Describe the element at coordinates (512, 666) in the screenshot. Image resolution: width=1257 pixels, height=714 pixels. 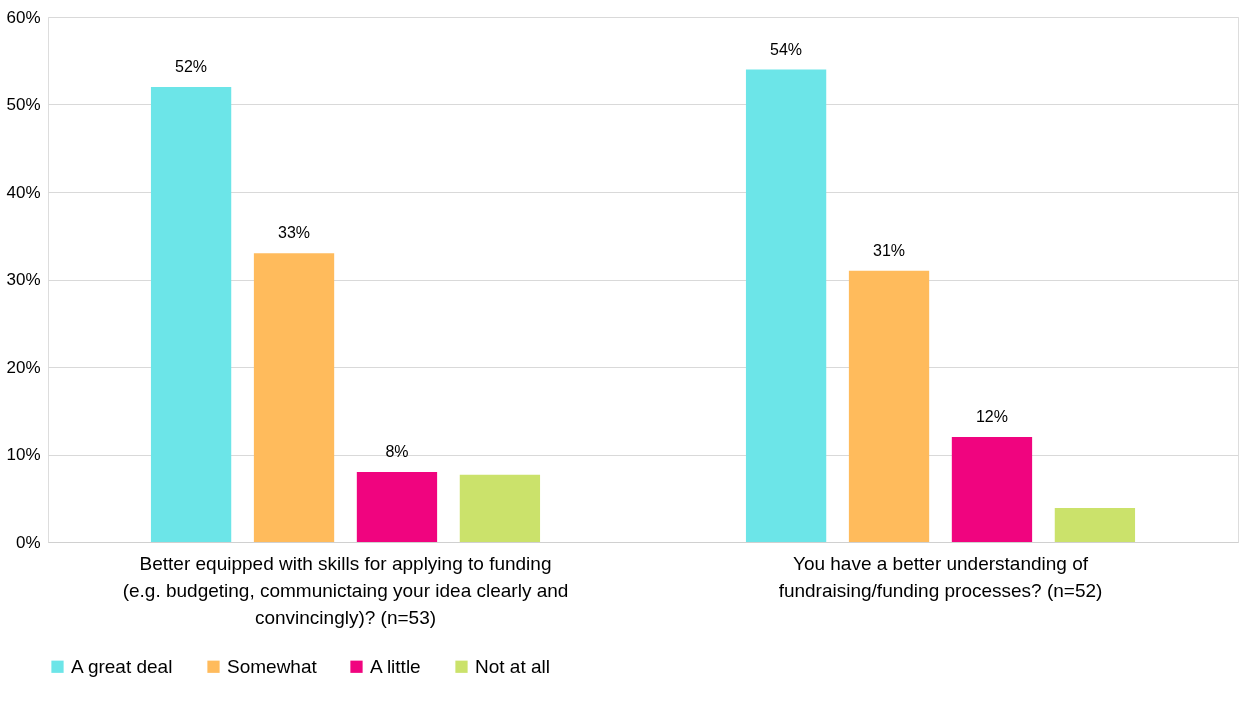
I see `legend-label: Not at all` at that location.